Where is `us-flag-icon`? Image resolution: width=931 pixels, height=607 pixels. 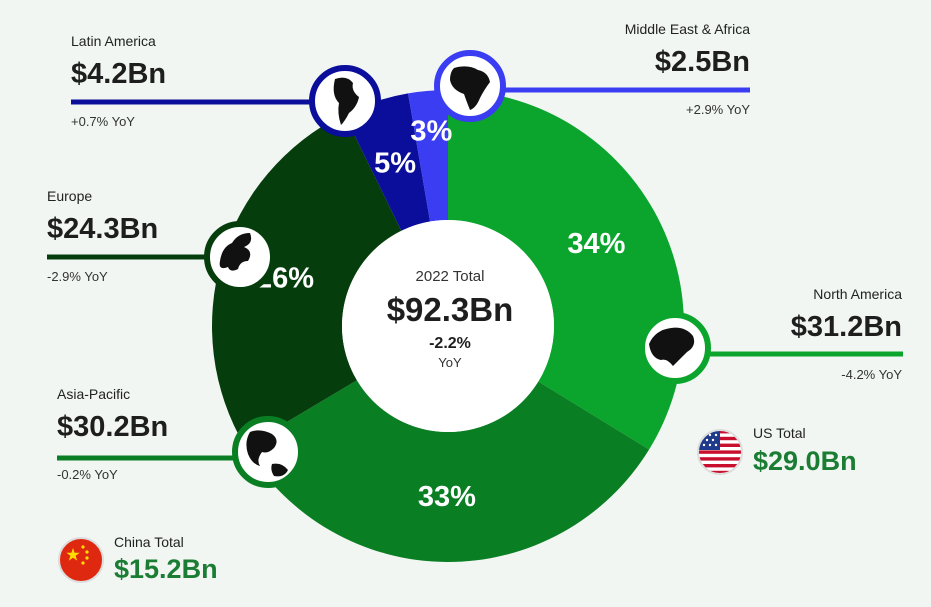
us-flag-icon is located at coordinates (720, 452).